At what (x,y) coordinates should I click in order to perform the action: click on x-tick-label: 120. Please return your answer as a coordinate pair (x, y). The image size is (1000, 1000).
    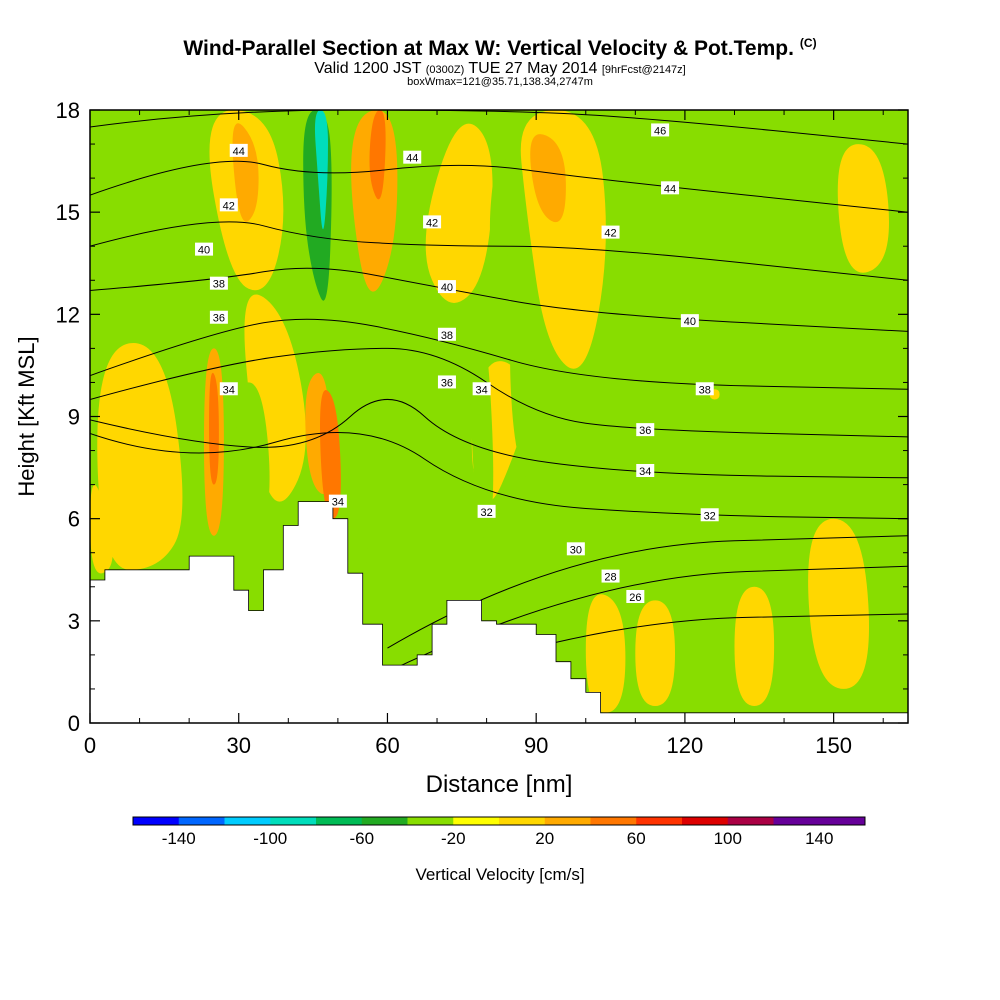
    Looking at the image, I should click on (685, 745).